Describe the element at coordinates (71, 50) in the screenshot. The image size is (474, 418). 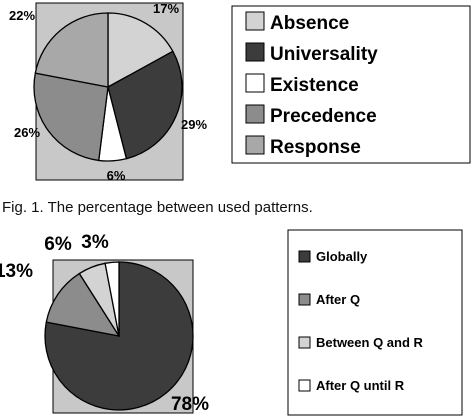
I see `chart-1-slice-response` at that location.